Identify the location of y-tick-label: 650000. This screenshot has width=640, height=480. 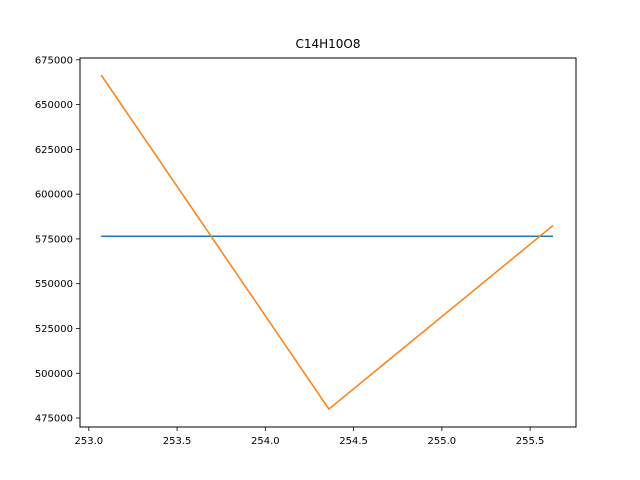
(54, 105).